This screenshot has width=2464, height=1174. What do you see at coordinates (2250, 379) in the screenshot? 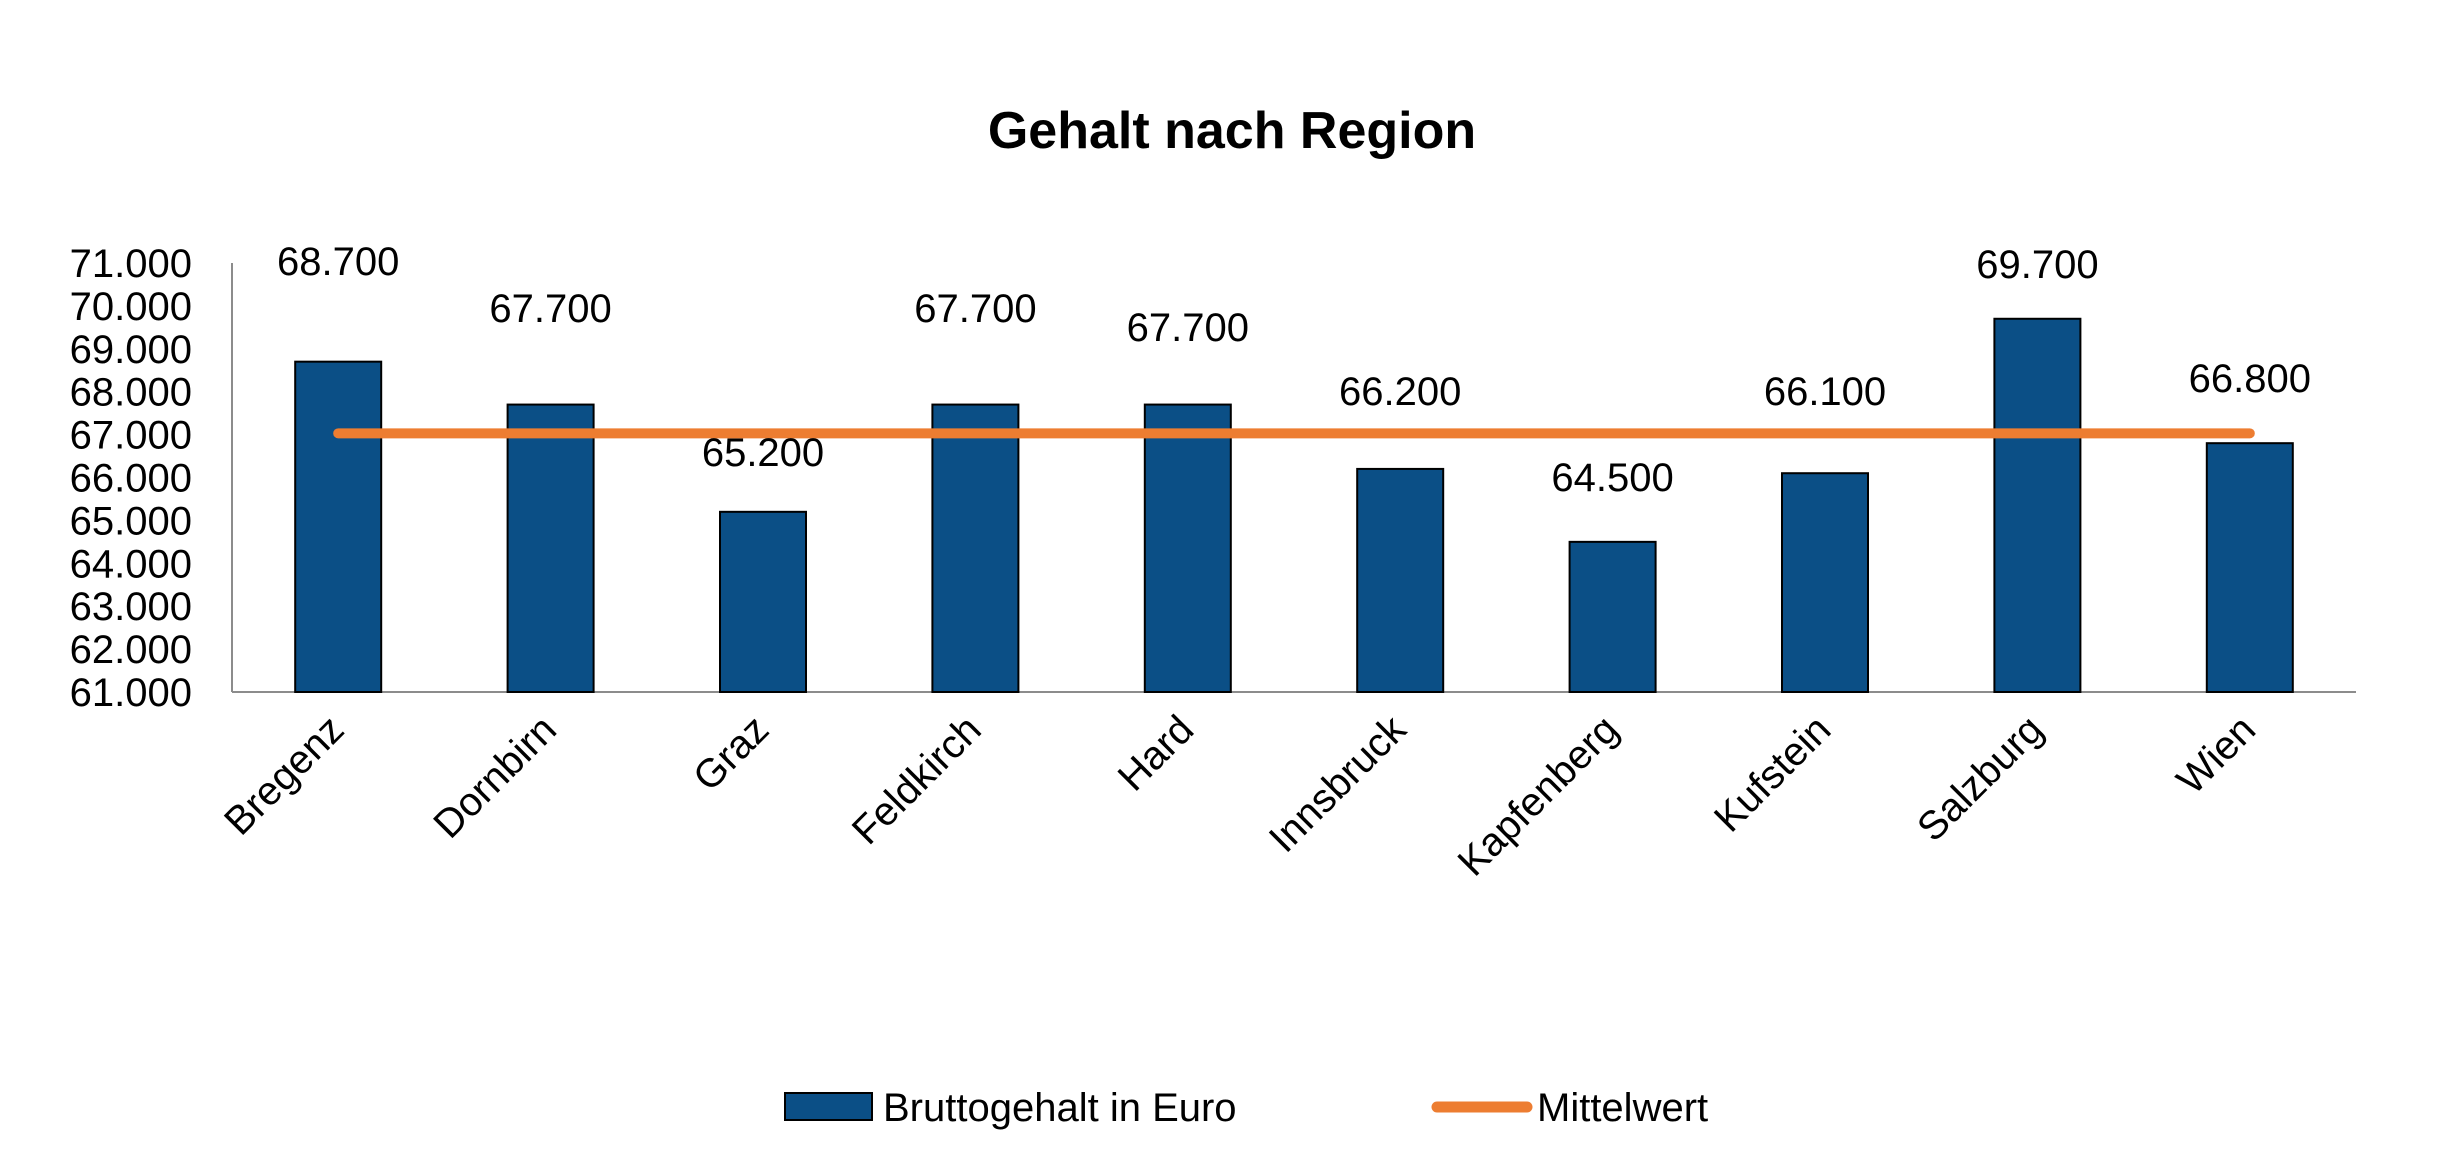
I see `data-label-wien: 66.800` at bounding box center [2250, 379].